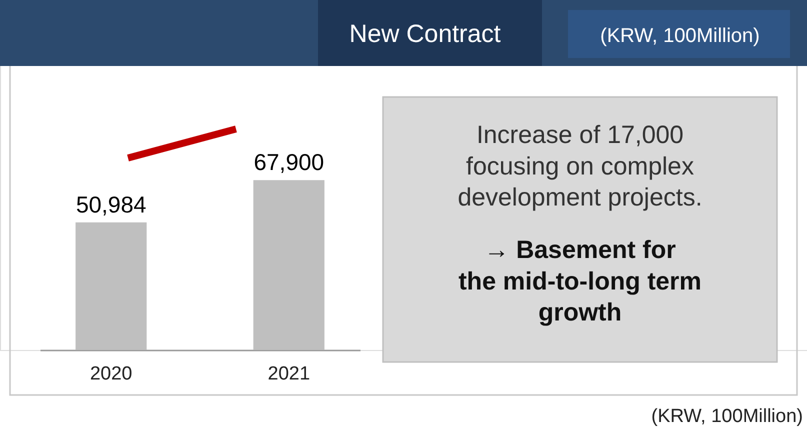 The width and height of the screenshot is (807, 430). What do you see at coordinates (289, 162) in the screenshot?
I see `data-label: 67,900` at bounding box center [289, 162].